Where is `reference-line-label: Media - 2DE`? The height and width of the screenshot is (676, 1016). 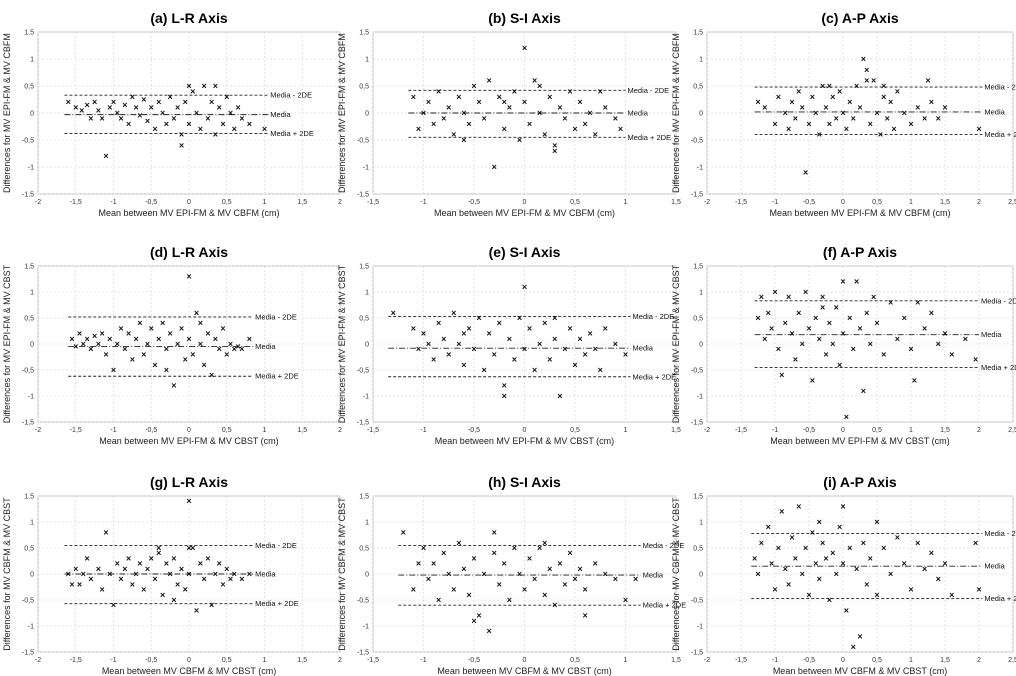 reference-line-label: Media - 2DE is located at coordinates (276, 316).